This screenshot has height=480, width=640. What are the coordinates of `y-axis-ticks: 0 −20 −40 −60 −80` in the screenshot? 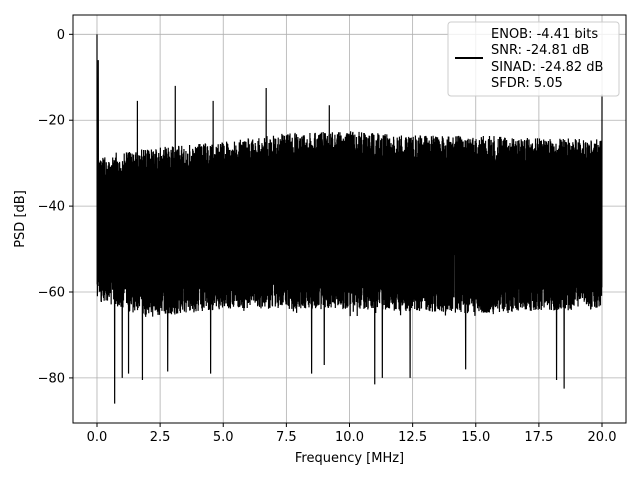 It's located at (55, 207).